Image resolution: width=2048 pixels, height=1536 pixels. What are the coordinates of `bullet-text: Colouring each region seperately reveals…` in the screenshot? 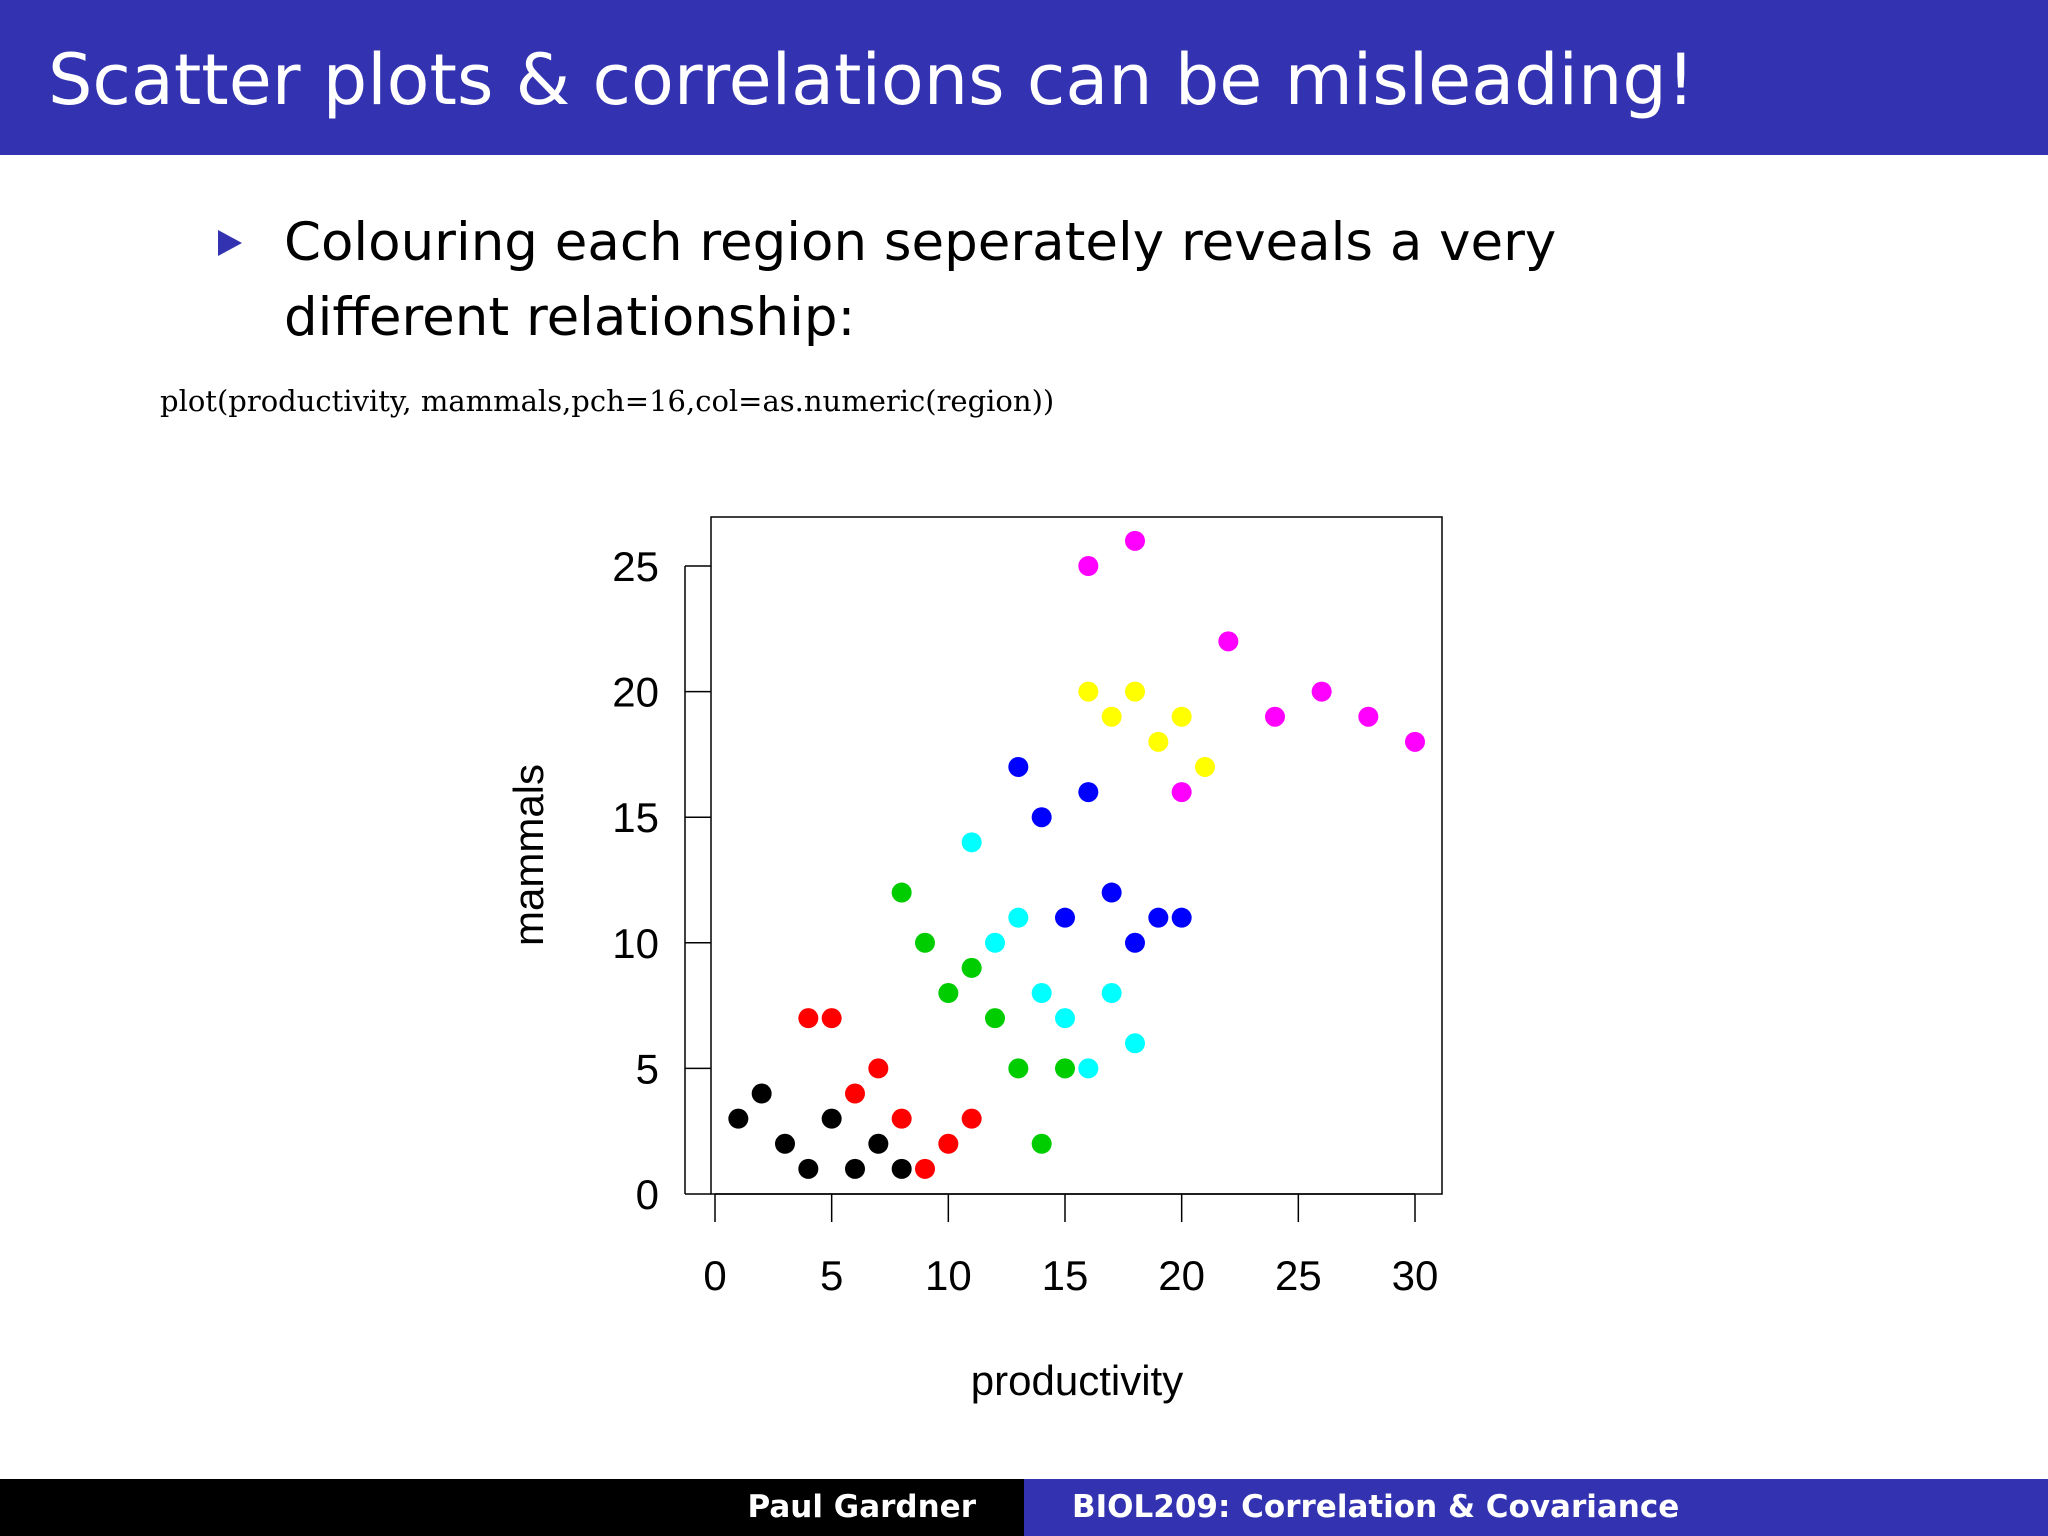 It's located at (920, 280).